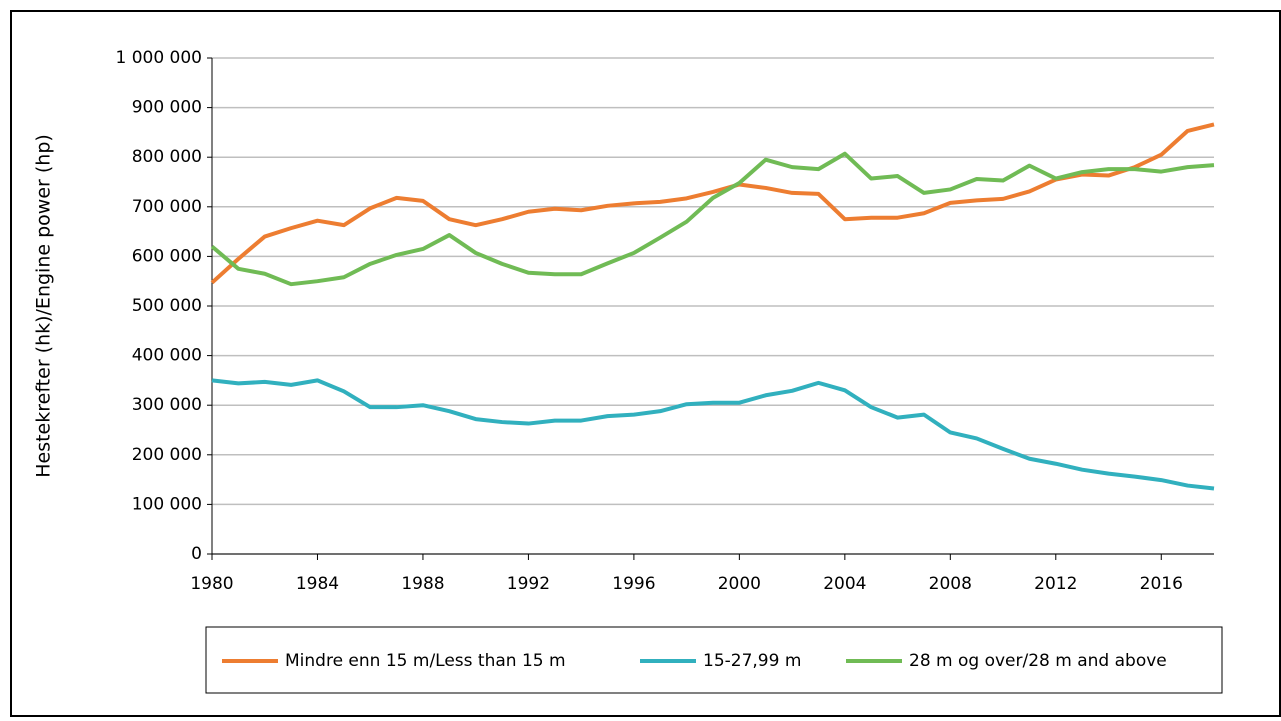 The image size is (1281, 721). Describe the element at coordinates (167, 157) in the screenshot. I see `y-tick-label: 800 000` at that location.